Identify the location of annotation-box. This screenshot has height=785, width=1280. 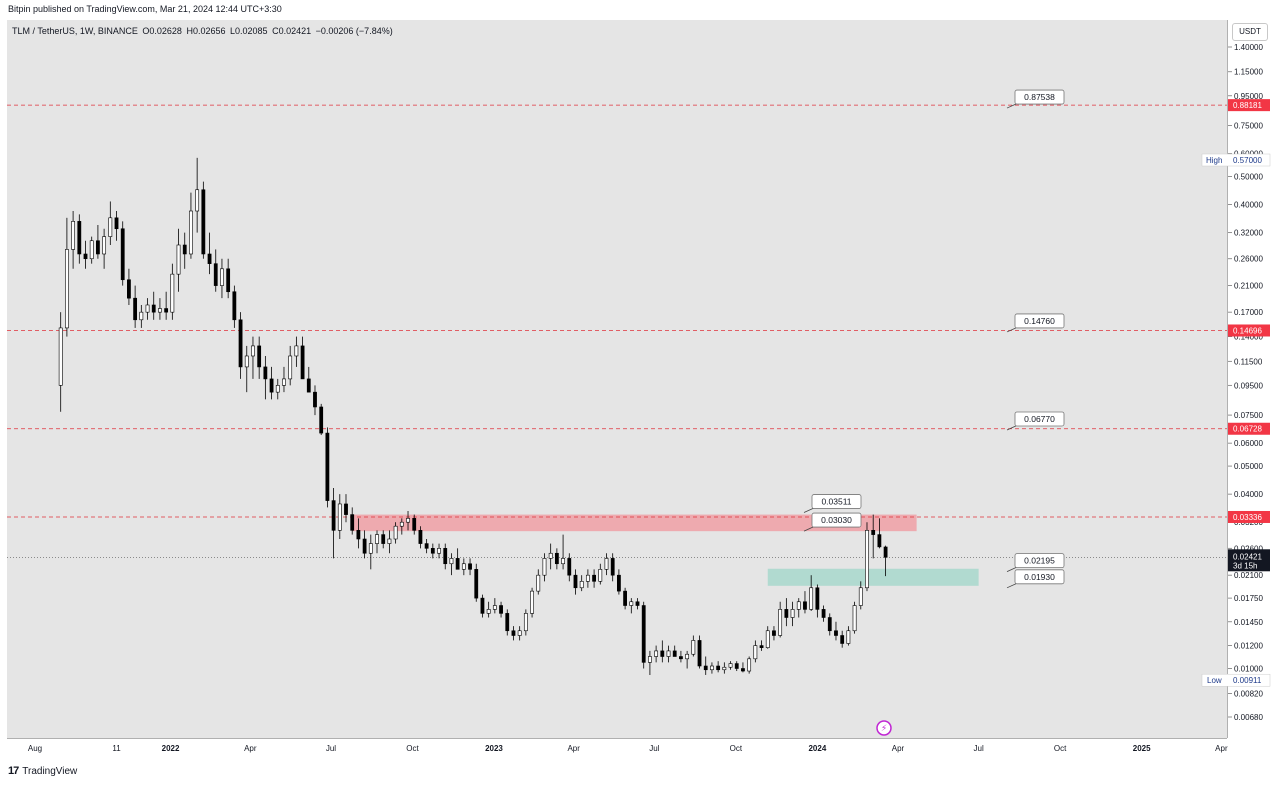
(836, 501).